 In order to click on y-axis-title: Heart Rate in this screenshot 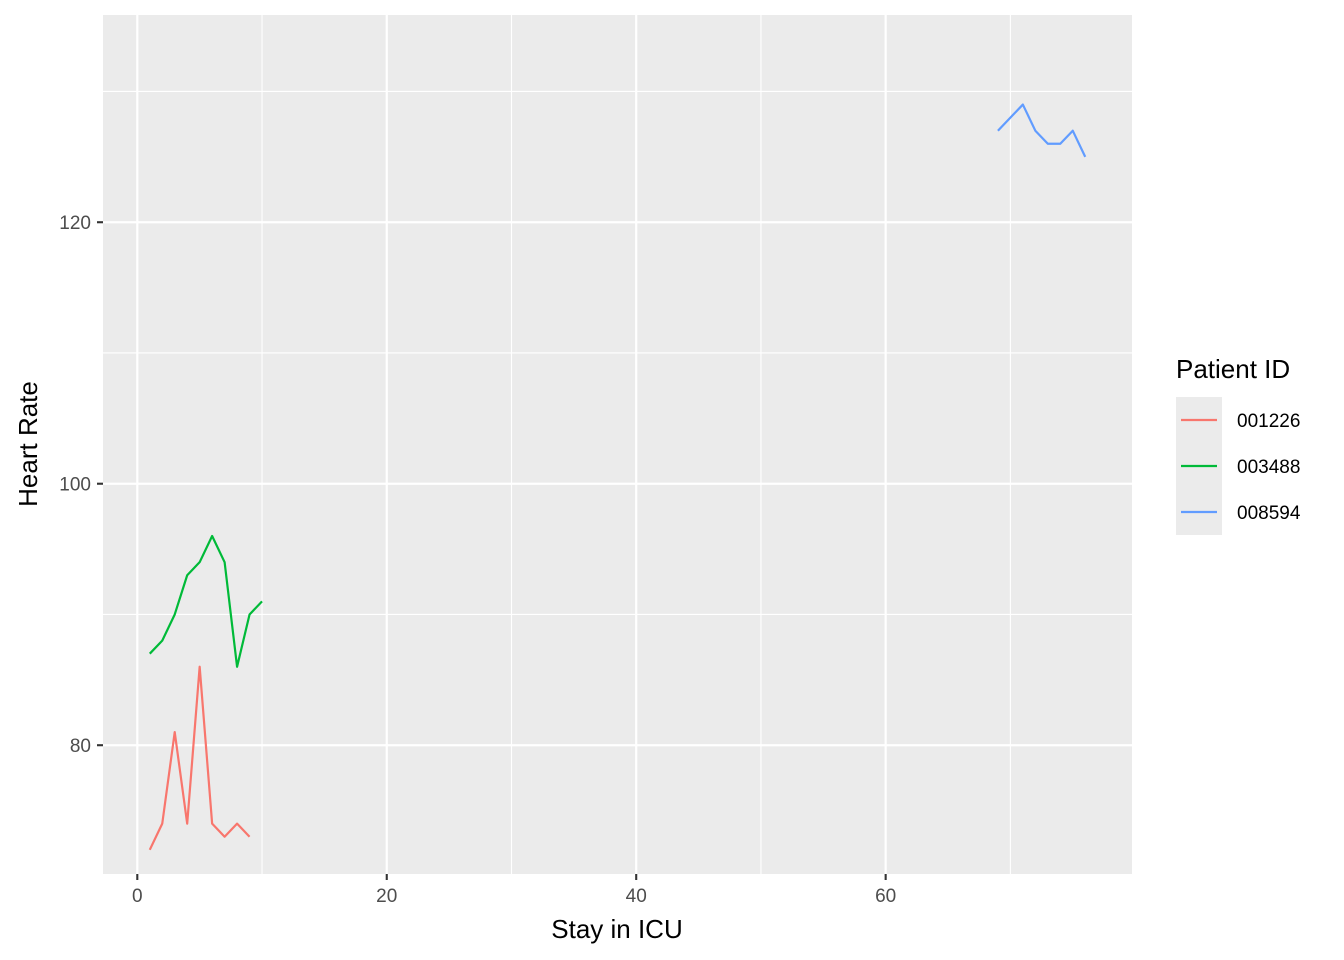, I will do `click(28, 444)`.